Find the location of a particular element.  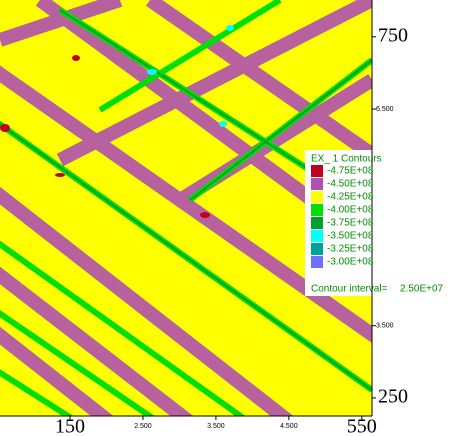

x-tick-label: 550 is located at coordinates (362, 426).